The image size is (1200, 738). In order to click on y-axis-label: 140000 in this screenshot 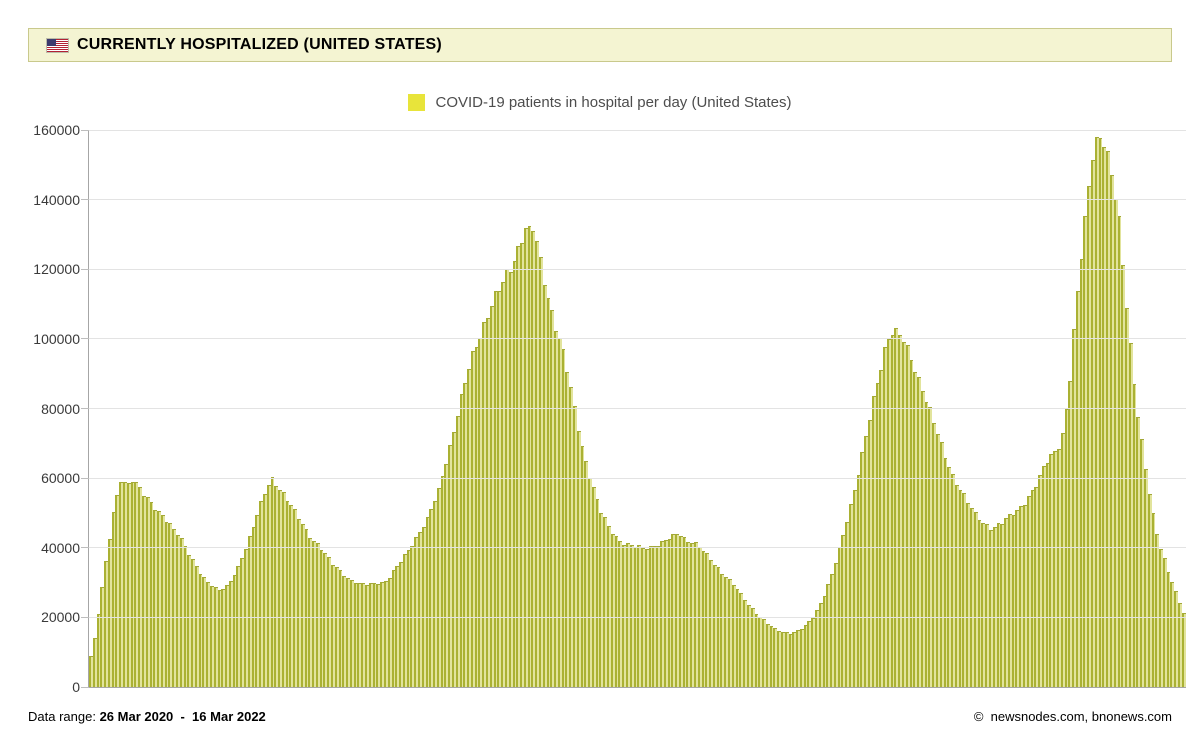, I will do `click(56, 199)`.